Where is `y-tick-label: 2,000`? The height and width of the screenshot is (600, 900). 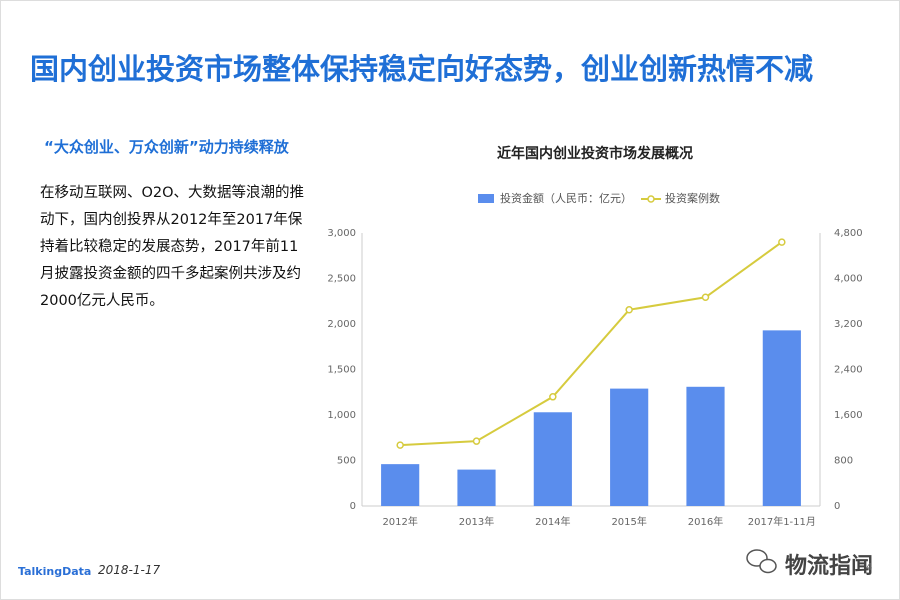 y-tick-label: 2,000 is located at coordinates (341, 324).